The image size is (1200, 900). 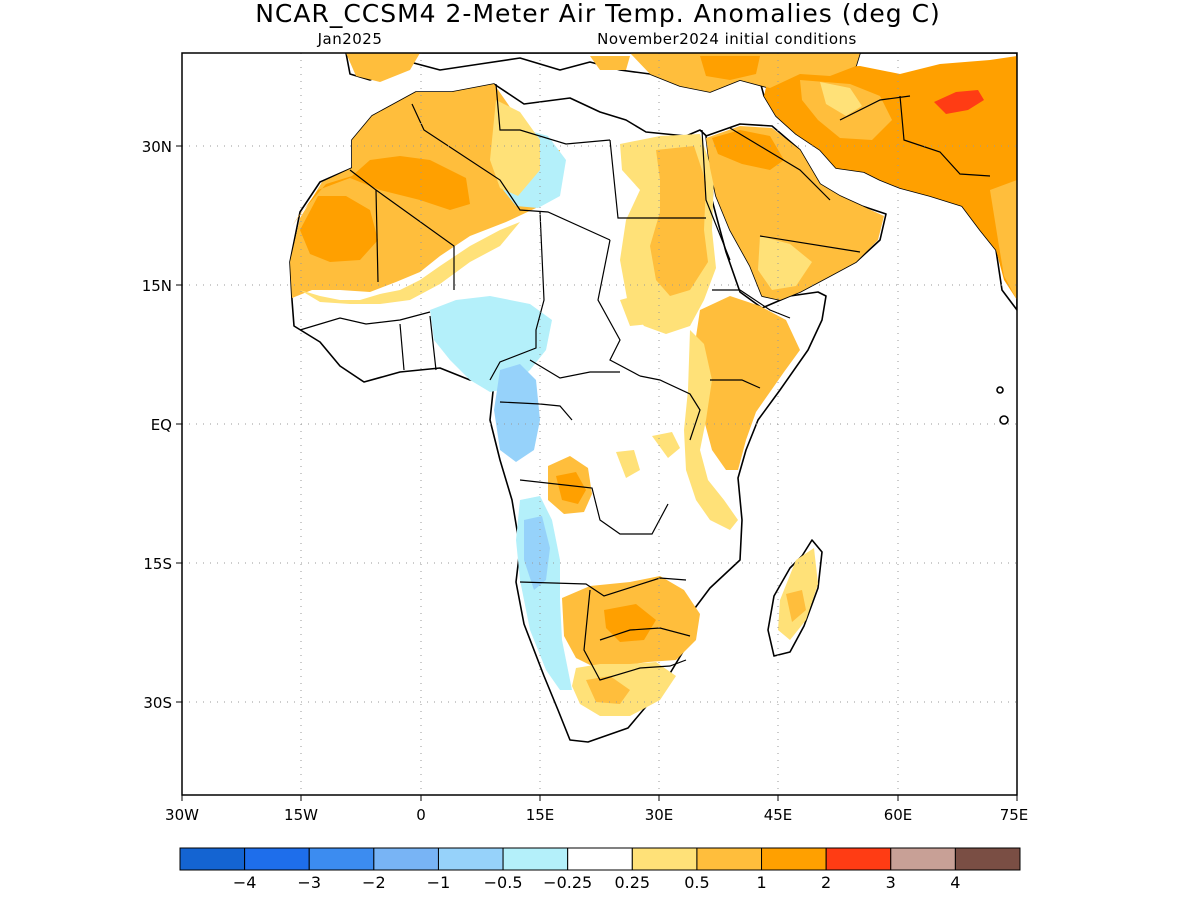 What do you see at coordinates (826, 882) in the screenshot?
I see `colorbar-label: 2` at bounding box center [826, 882].